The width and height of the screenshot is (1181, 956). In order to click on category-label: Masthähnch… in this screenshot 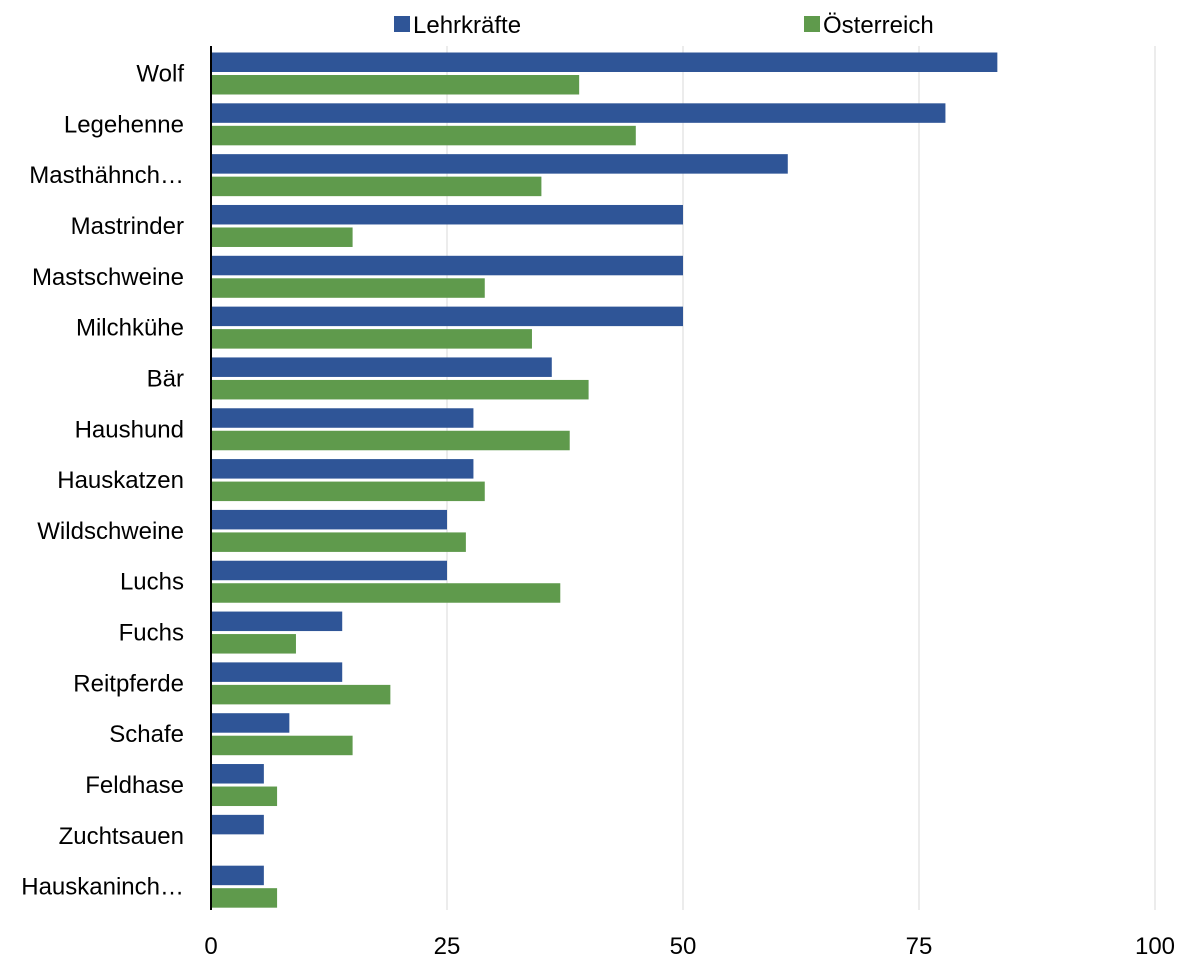, I will do `click(106, 175)`.